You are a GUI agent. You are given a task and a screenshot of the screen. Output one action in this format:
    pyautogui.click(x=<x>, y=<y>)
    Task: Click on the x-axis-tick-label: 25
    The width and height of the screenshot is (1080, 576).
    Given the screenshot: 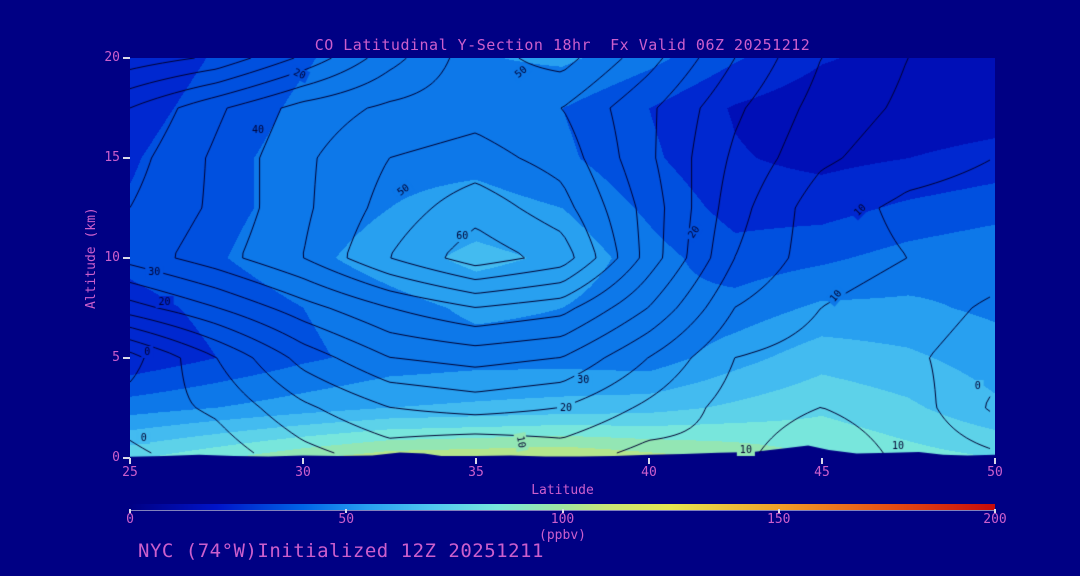 What is the action you would take?
    pyautogui.click(x=130, y=472)
    